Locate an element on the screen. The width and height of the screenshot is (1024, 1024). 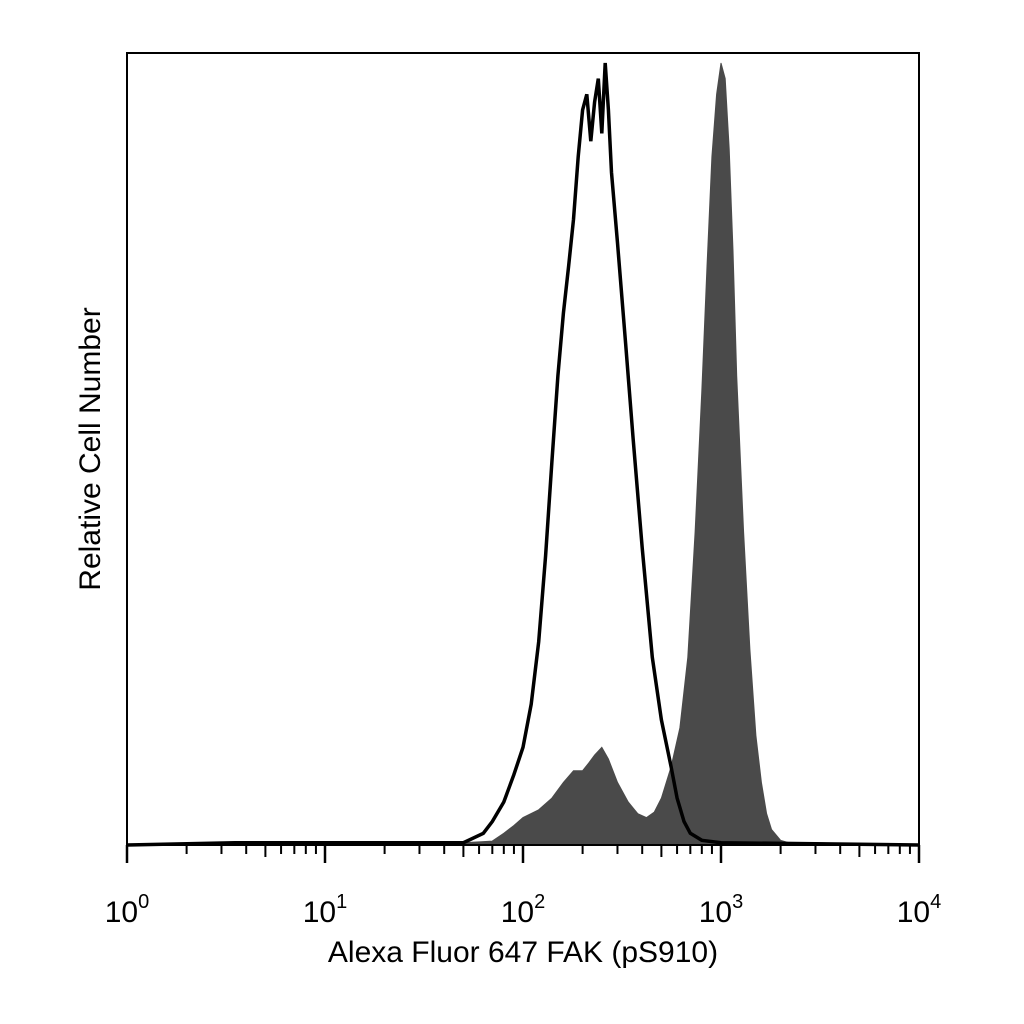
x-tick-label: 10² is located at coordinates (523, 910).